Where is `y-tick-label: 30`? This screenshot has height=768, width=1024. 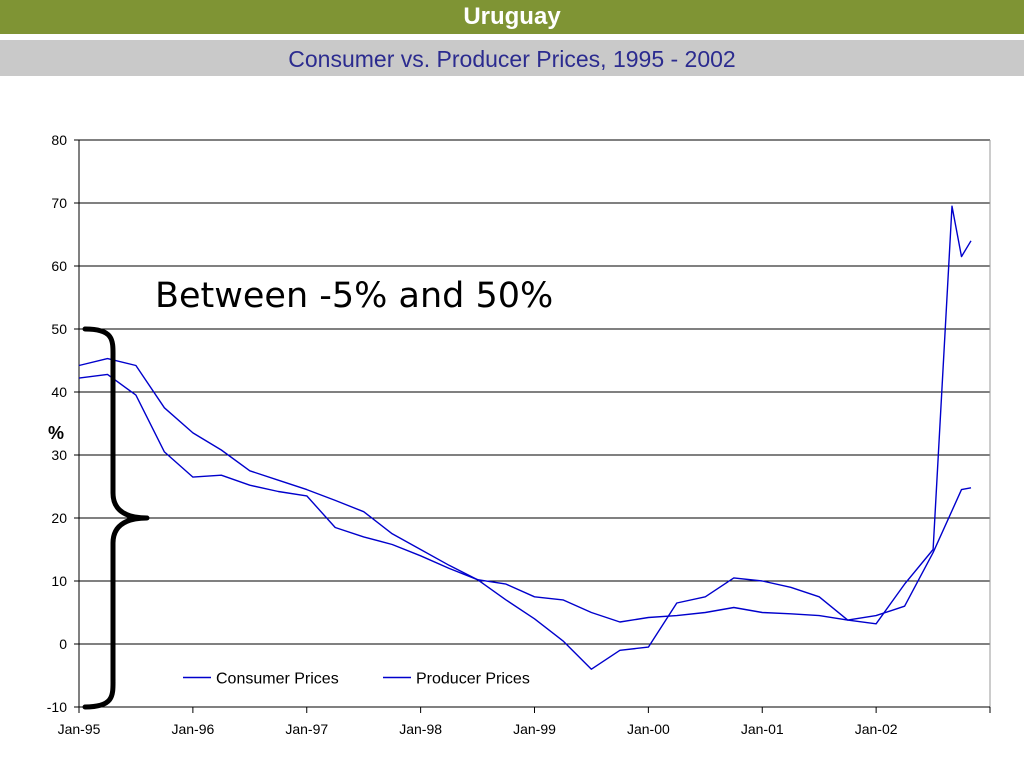 y-tick-label: 30 is located at coordinates (59, 455).